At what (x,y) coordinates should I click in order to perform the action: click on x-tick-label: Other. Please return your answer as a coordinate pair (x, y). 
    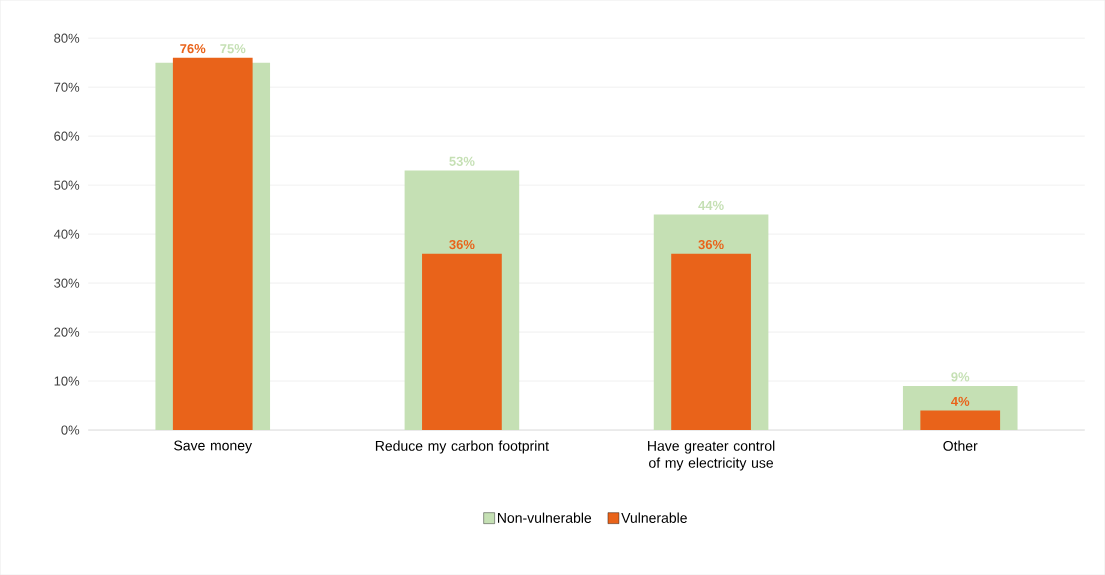
    Looking at the image, I should click on (960, 445).